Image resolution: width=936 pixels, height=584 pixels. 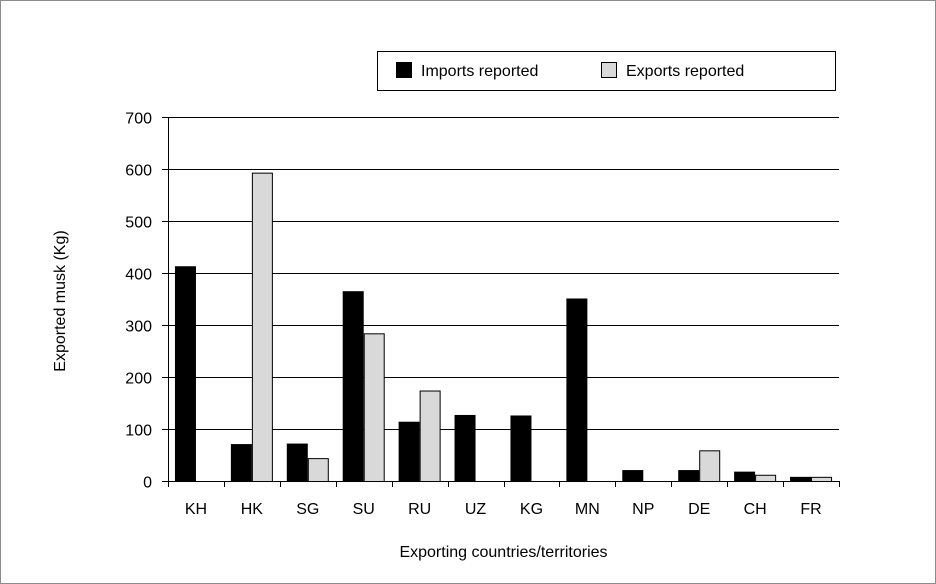 I want to click on bar-imports-mn, so click(x=577, y=390).